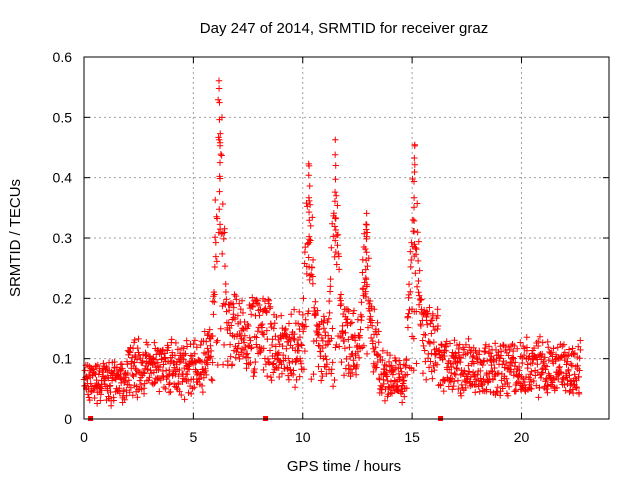  What do you see at coordinates (412, 437) in the screenshot?
I see `x-tick-label: 15` at bounding box center [412, 437].